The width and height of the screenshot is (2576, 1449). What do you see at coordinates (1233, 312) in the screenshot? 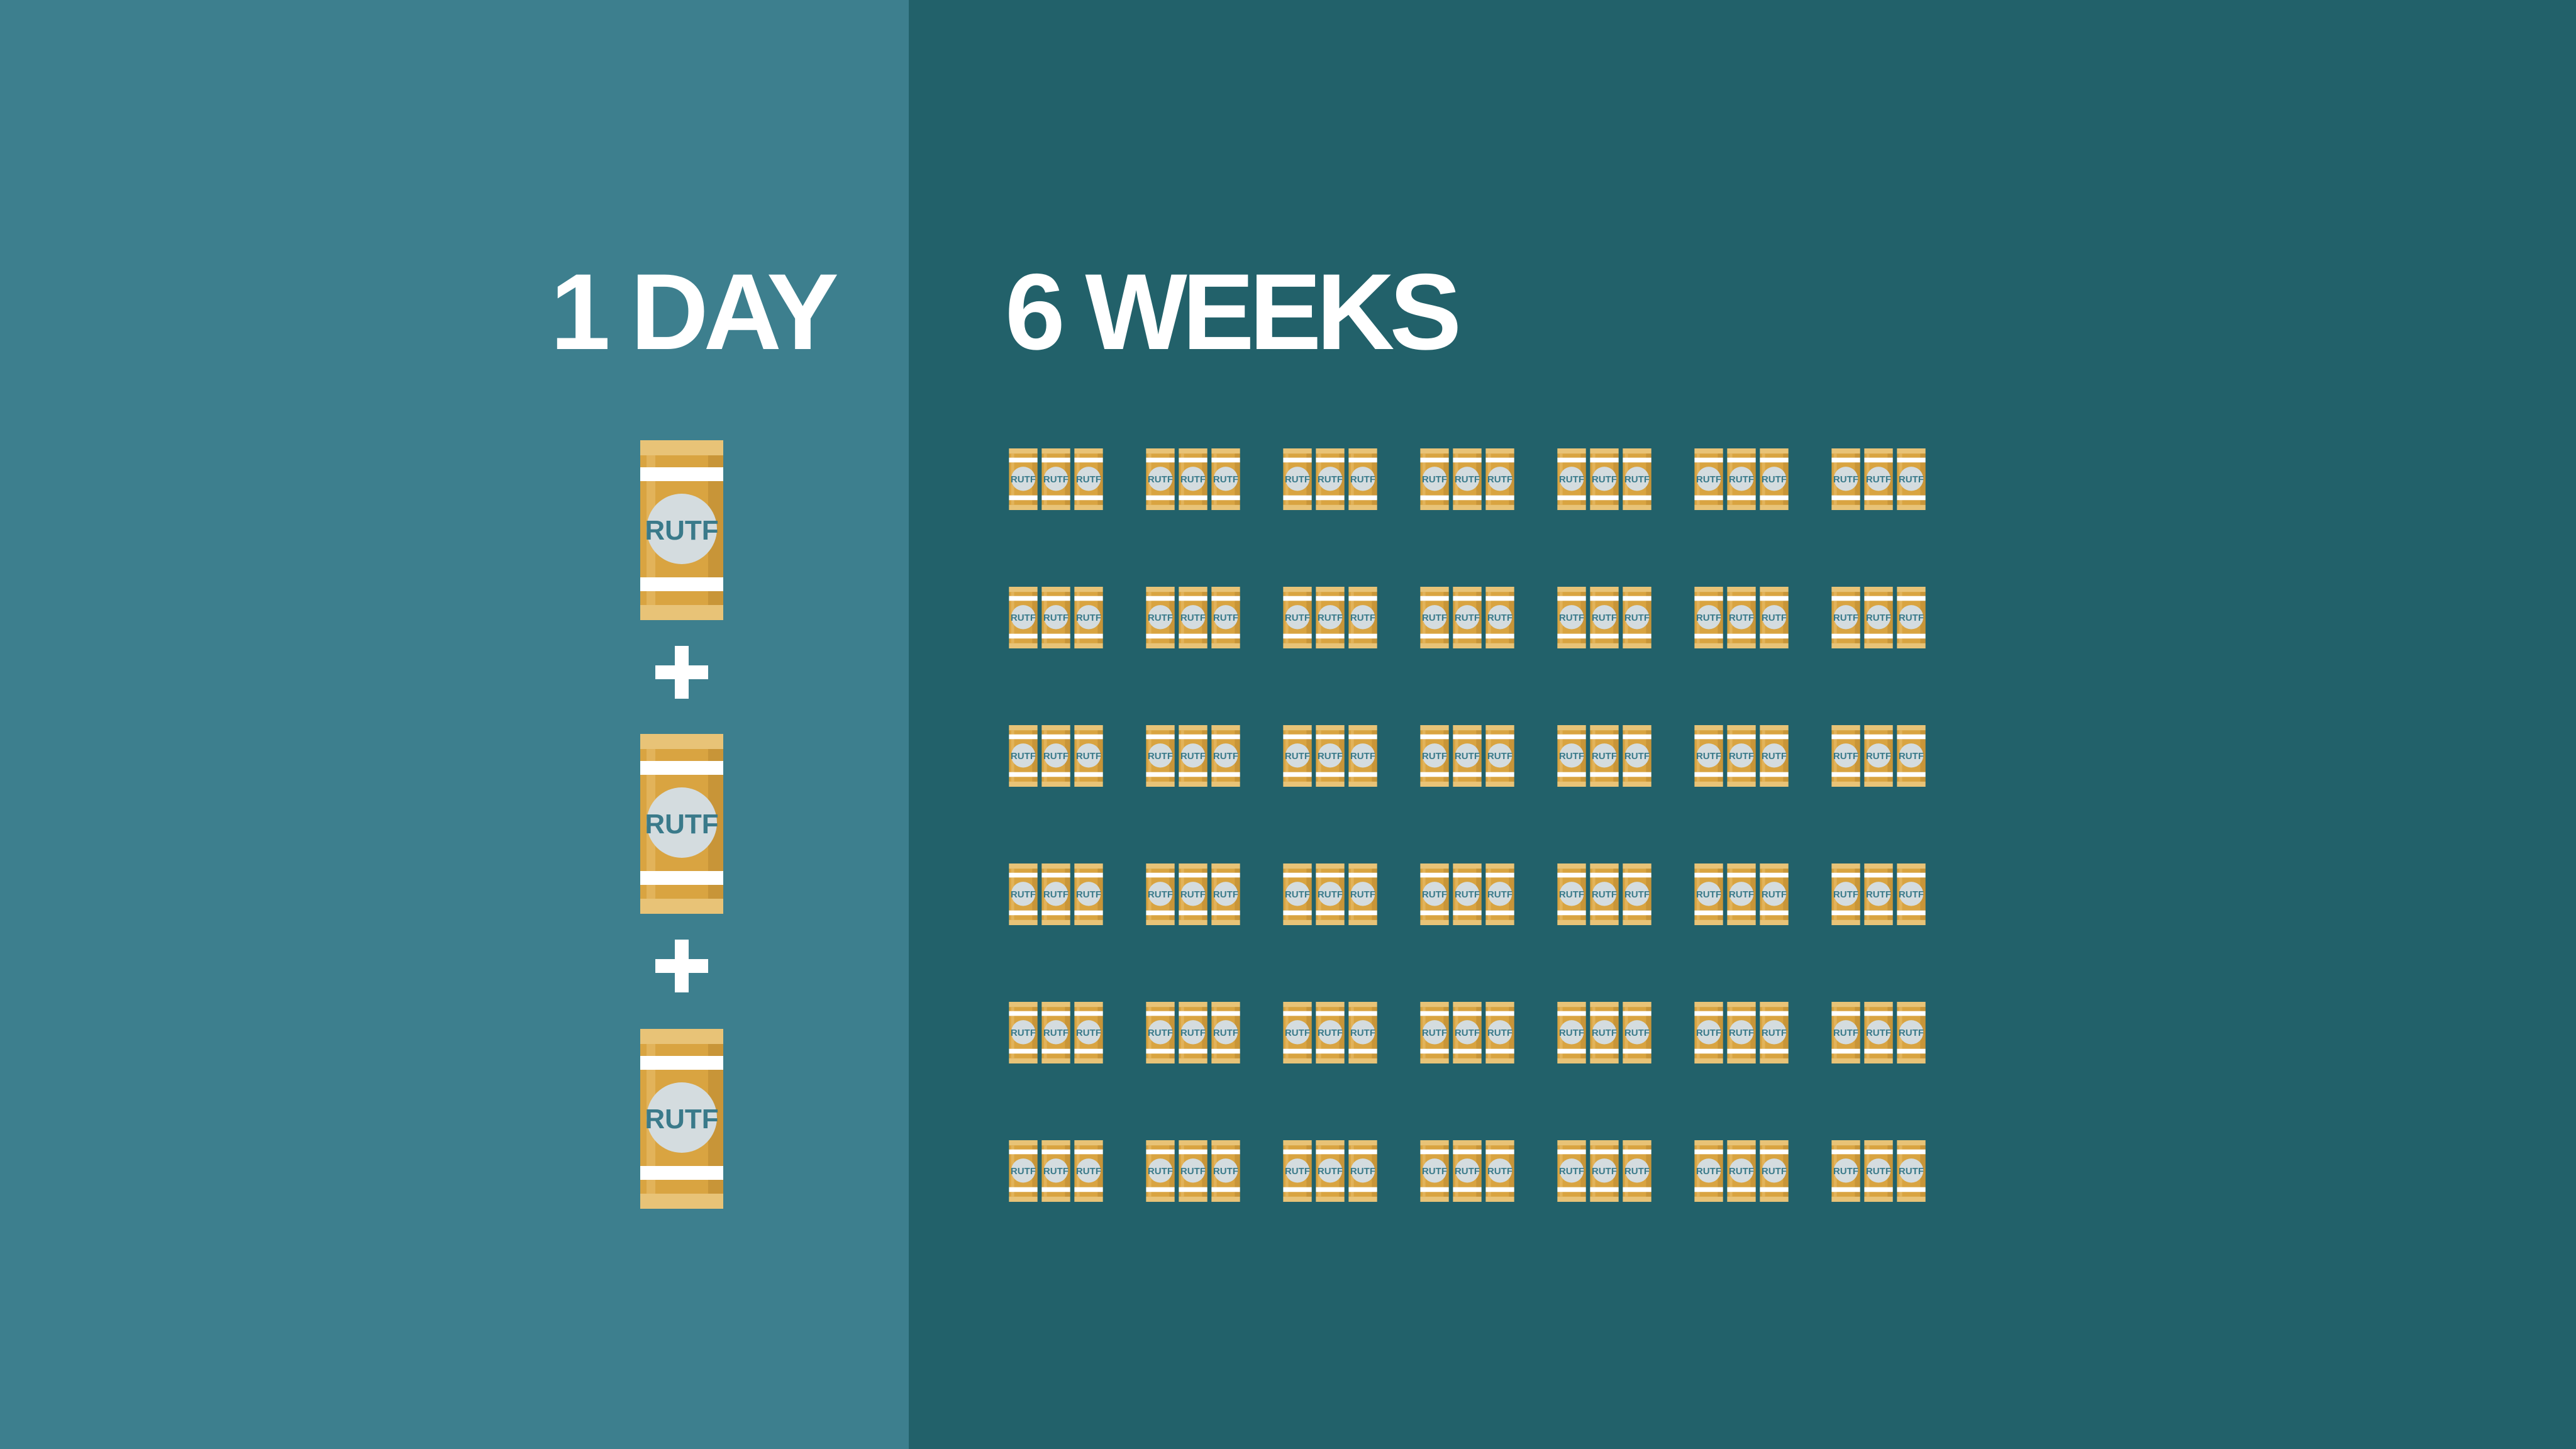
I see `six-weeks-title: 6 WEEKS` at bounding box center [1233, 312].